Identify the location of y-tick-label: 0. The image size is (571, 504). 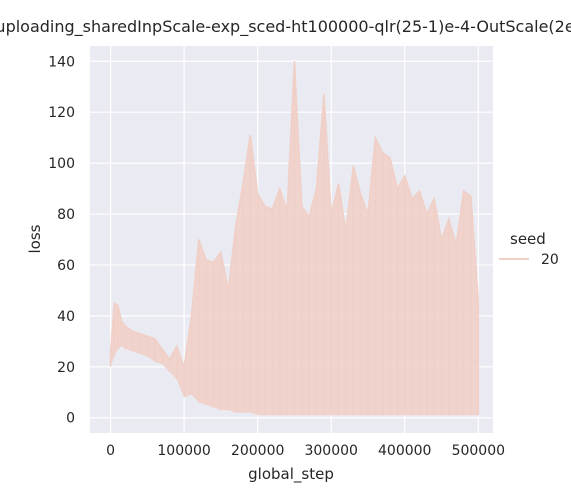
(70, 419).